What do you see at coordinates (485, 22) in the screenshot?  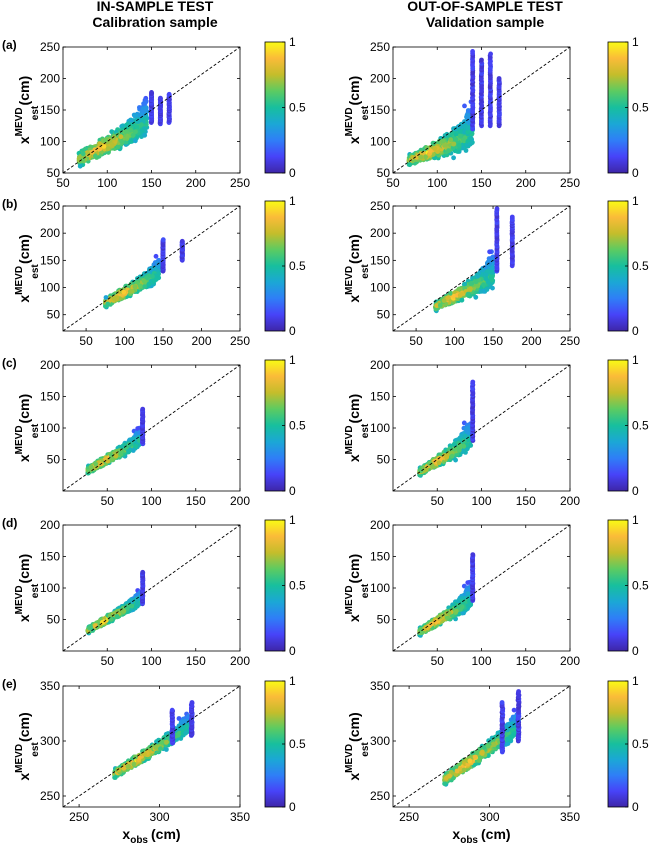 I see `column-title-right-line2: Validation sample` at bounding box center [485, 22].